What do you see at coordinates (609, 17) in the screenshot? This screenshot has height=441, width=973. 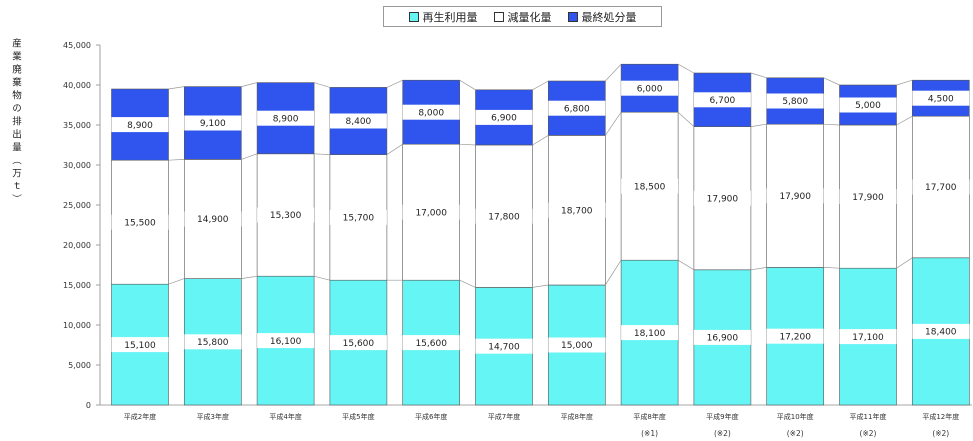 I see `legend-label-final-disposal: 最終処分量` at bounding box center [609, 17].